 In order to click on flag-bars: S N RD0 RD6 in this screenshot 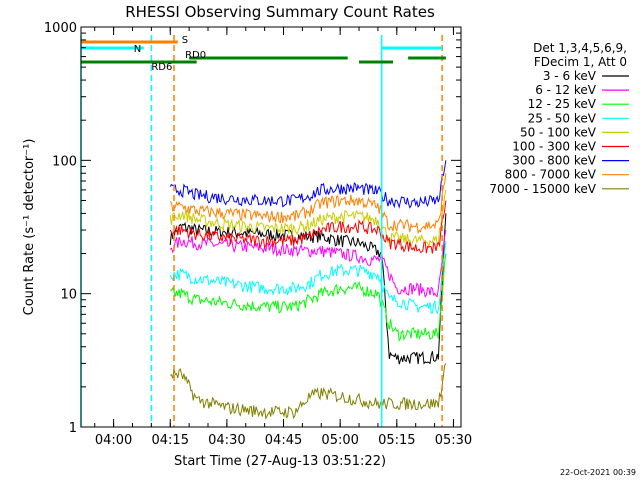, I will do `click(263, 54)`.